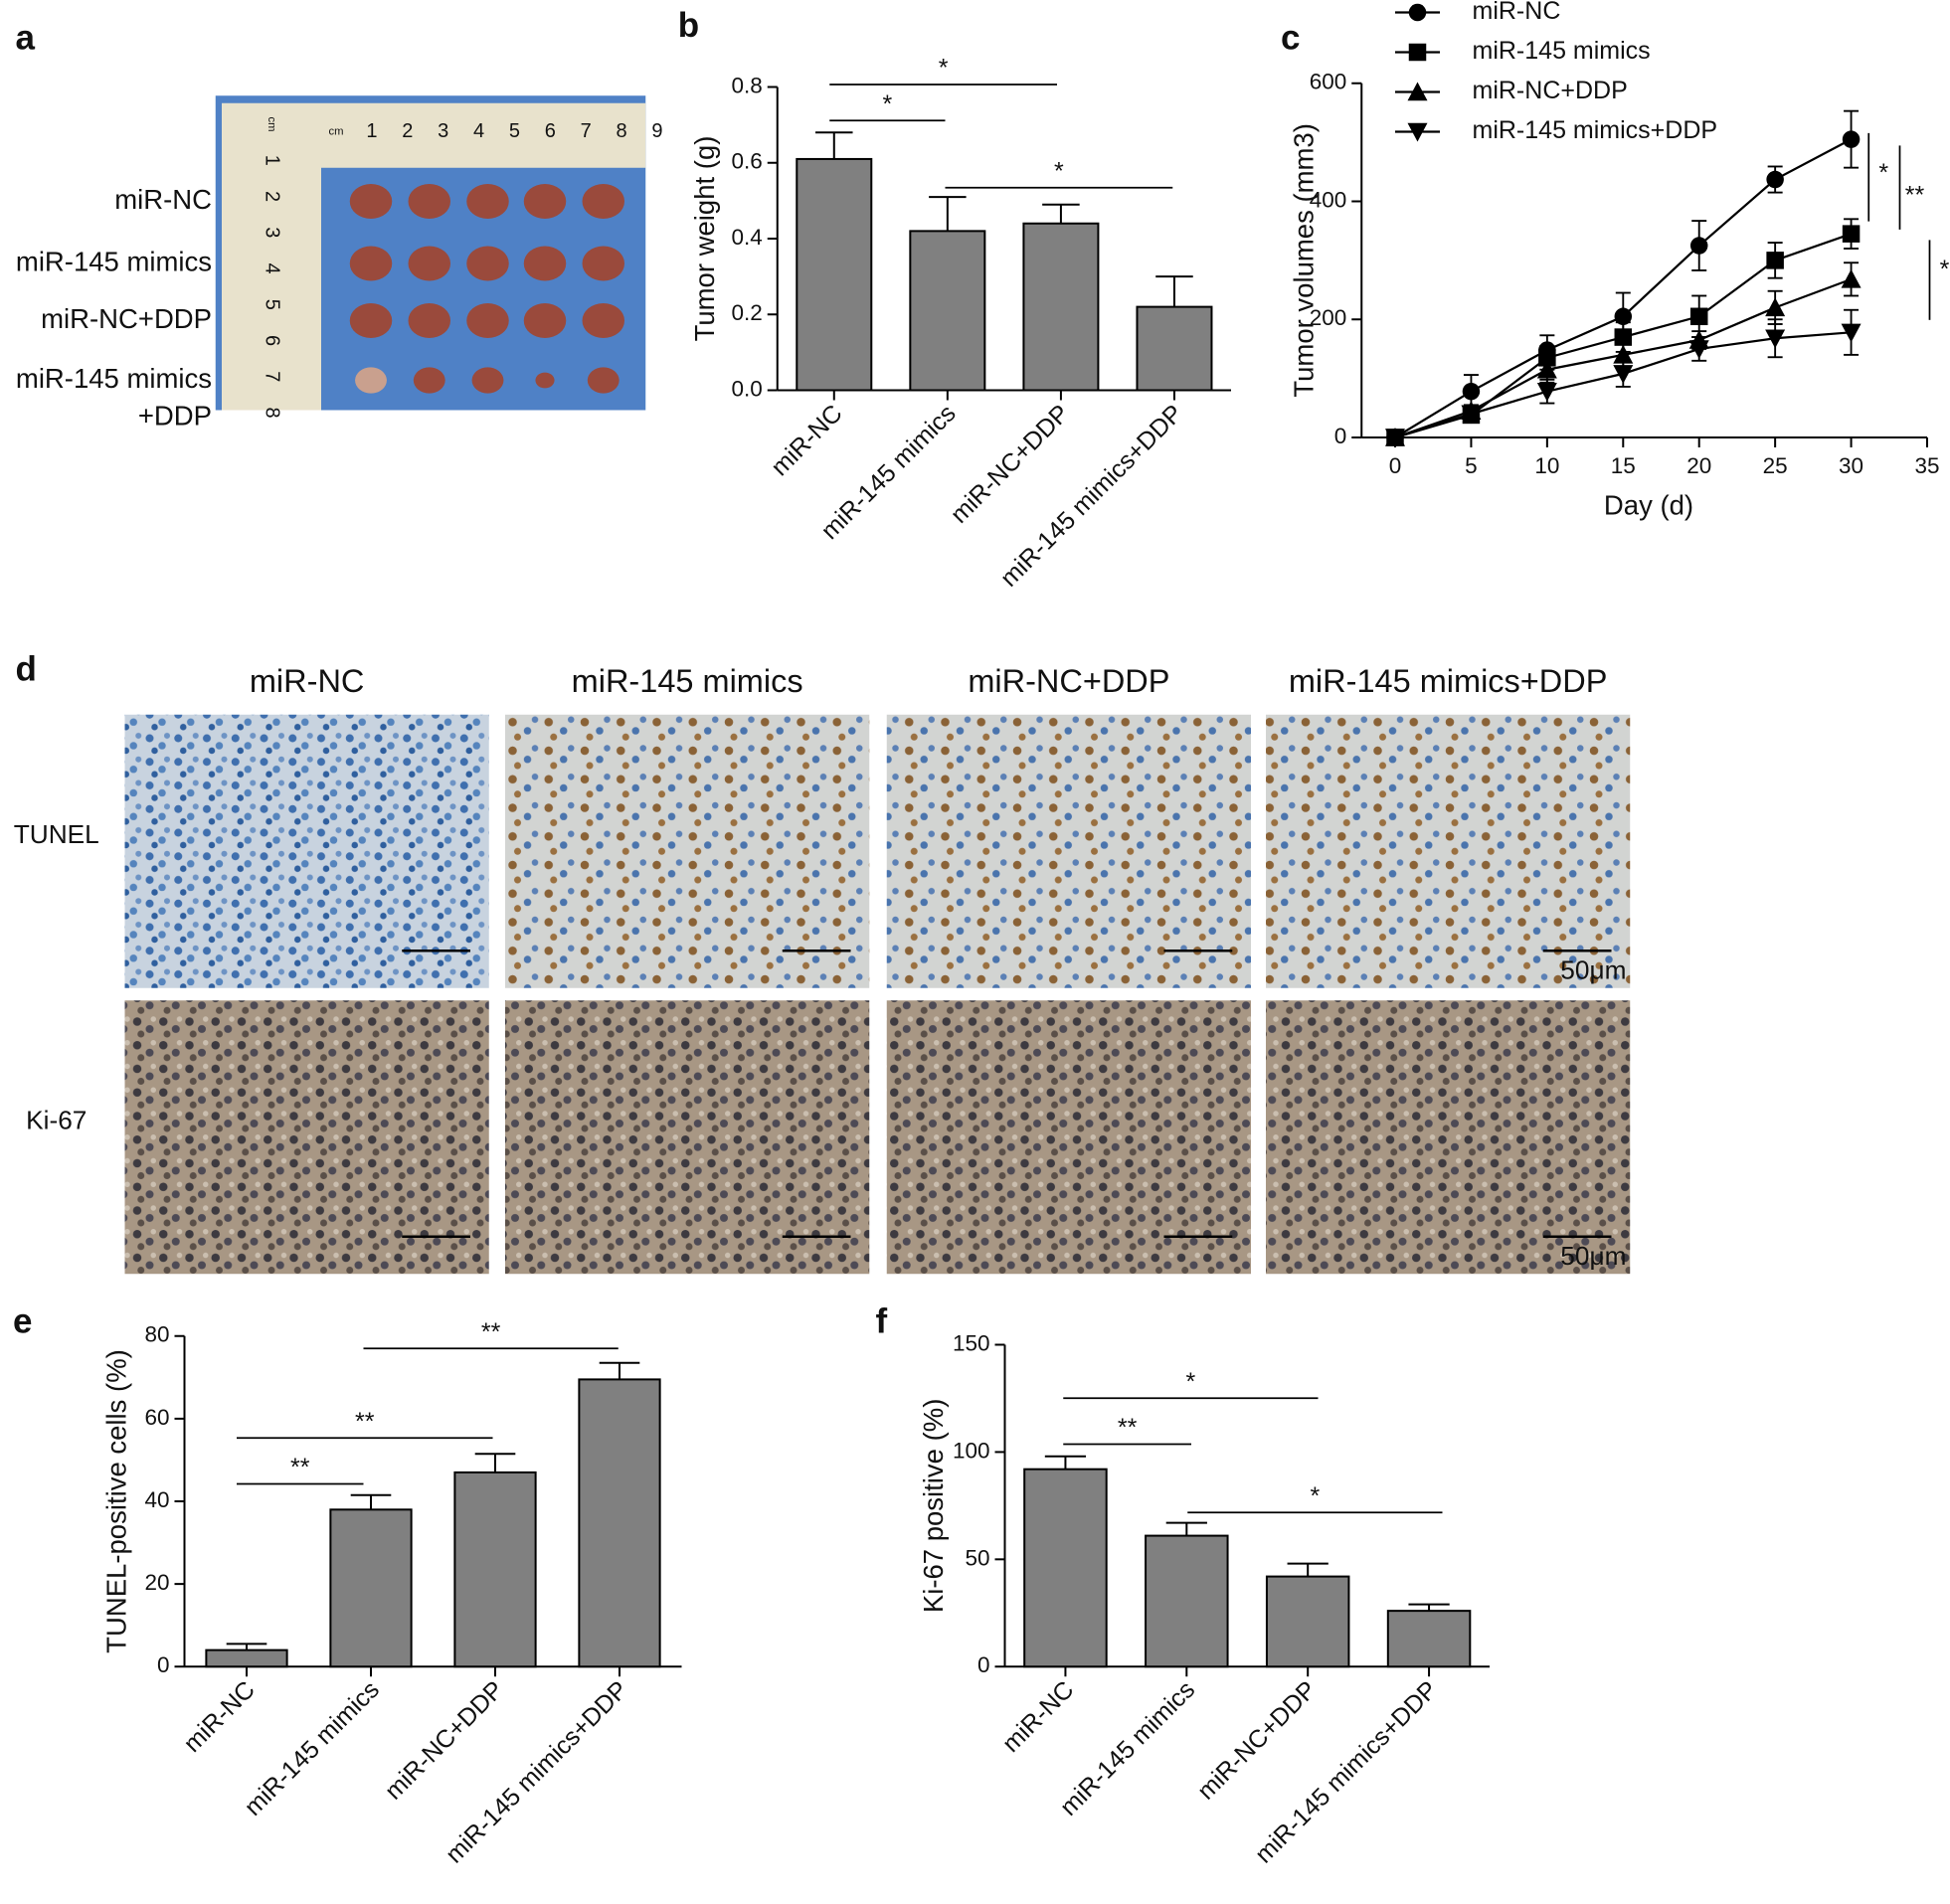  What do you see at coordinates (1471, 465) in the screenshot?
I see `x-tick-label: 5` at bounding box center [1471, 465].